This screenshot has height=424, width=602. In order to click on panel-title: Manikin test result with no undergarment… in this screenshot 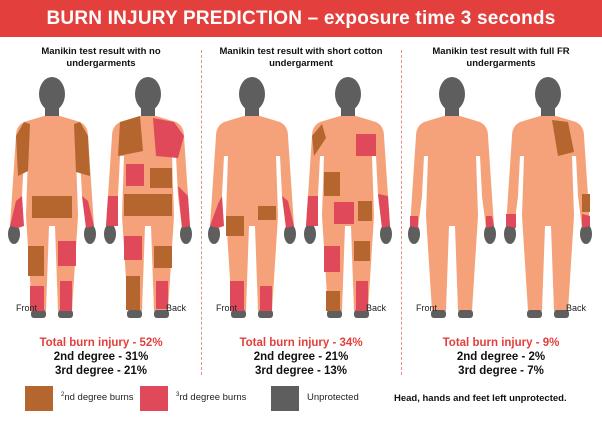, I will do `click(101, 57)`.